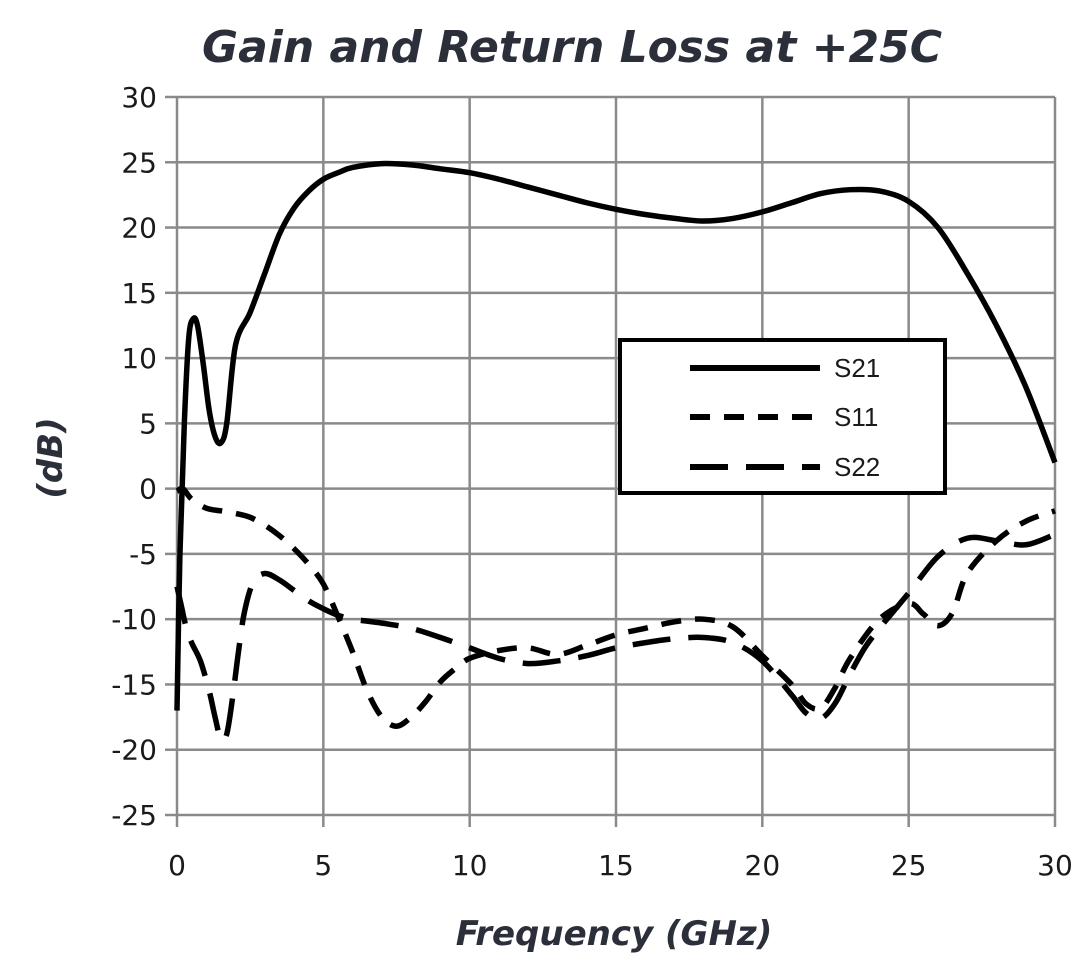  I want to click on y-tick-label: -10, so click(134, 619).